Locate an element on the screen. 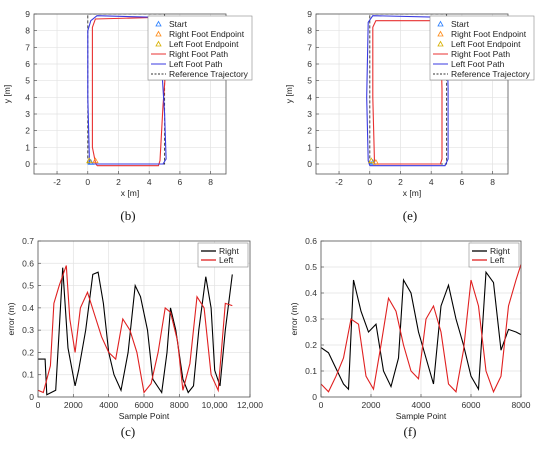 Image resolution: width=550 pixels, height=450 pixels. caption-e: (e) is located at coordinates (410, 215).